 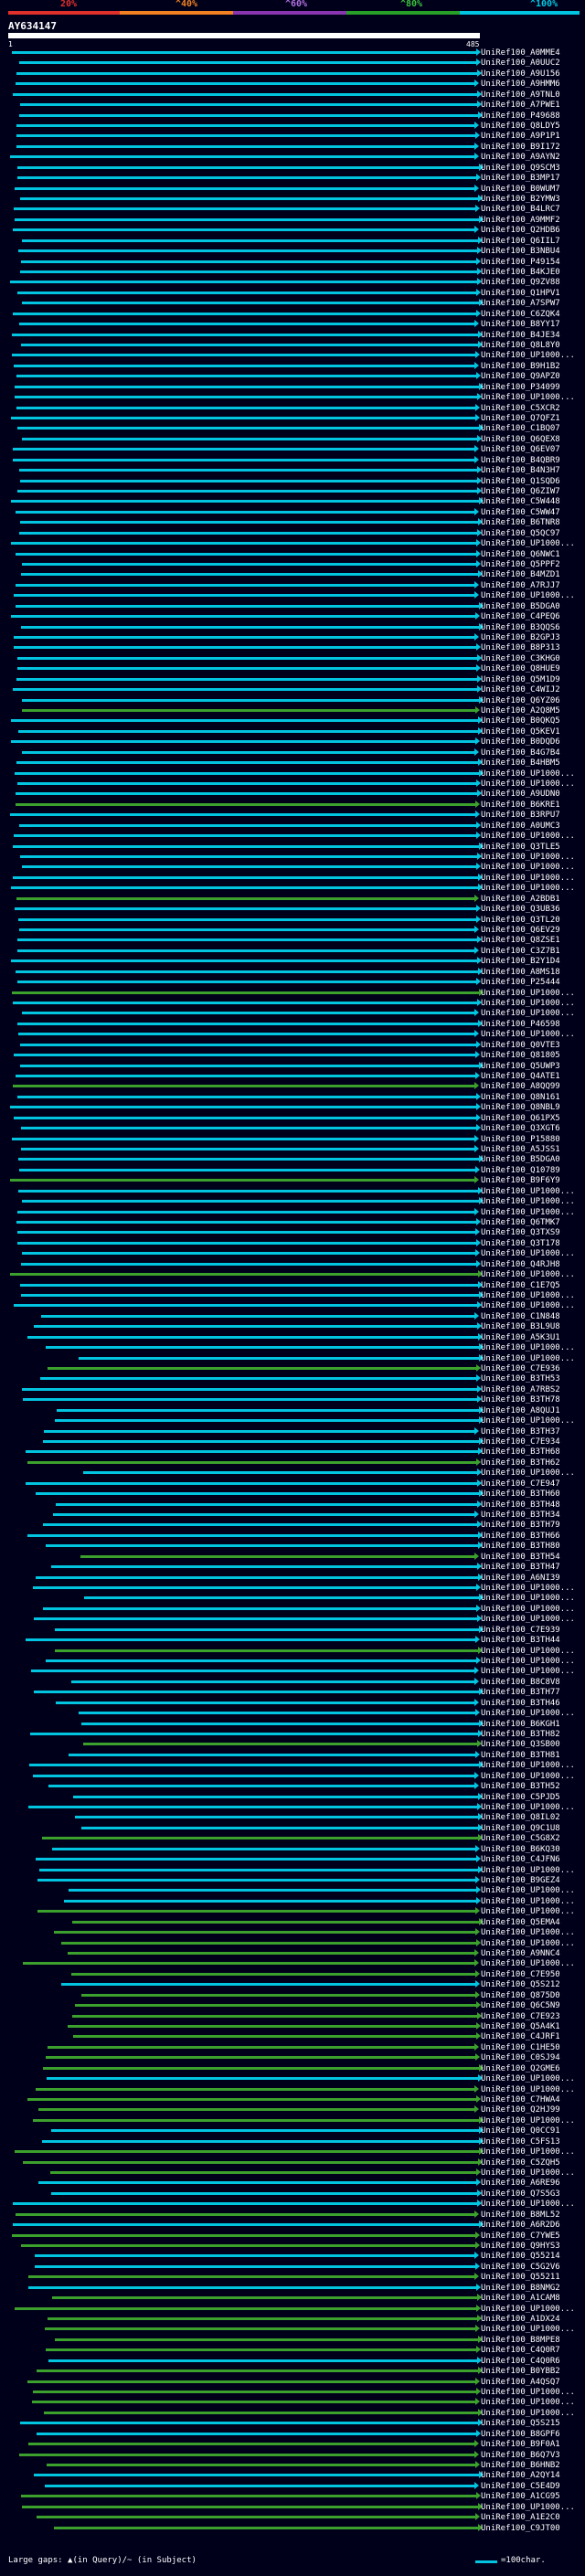 I want to click on hit-label: UniRef100_B2YMW3, so click(x=520, y=199).